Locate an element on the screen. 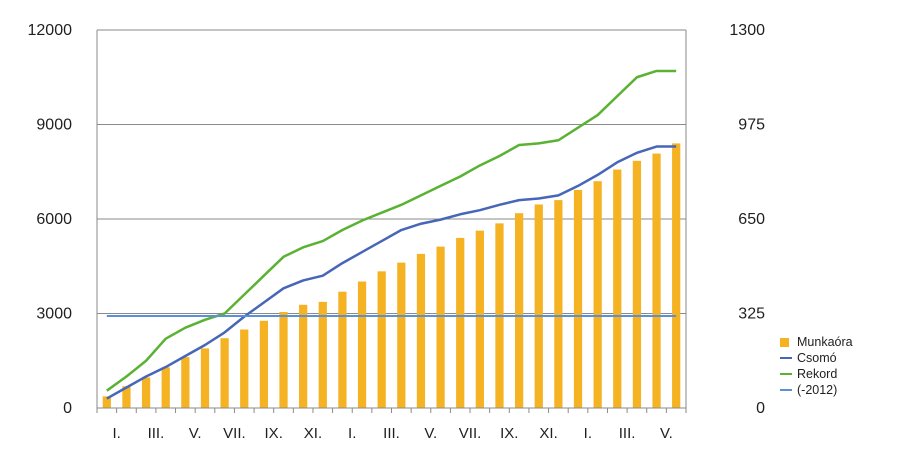 The width and height of the screenshot is (900, 450). right-axis-ticks: 0 325 650 975 1300 is located at coordinates (747, 219).